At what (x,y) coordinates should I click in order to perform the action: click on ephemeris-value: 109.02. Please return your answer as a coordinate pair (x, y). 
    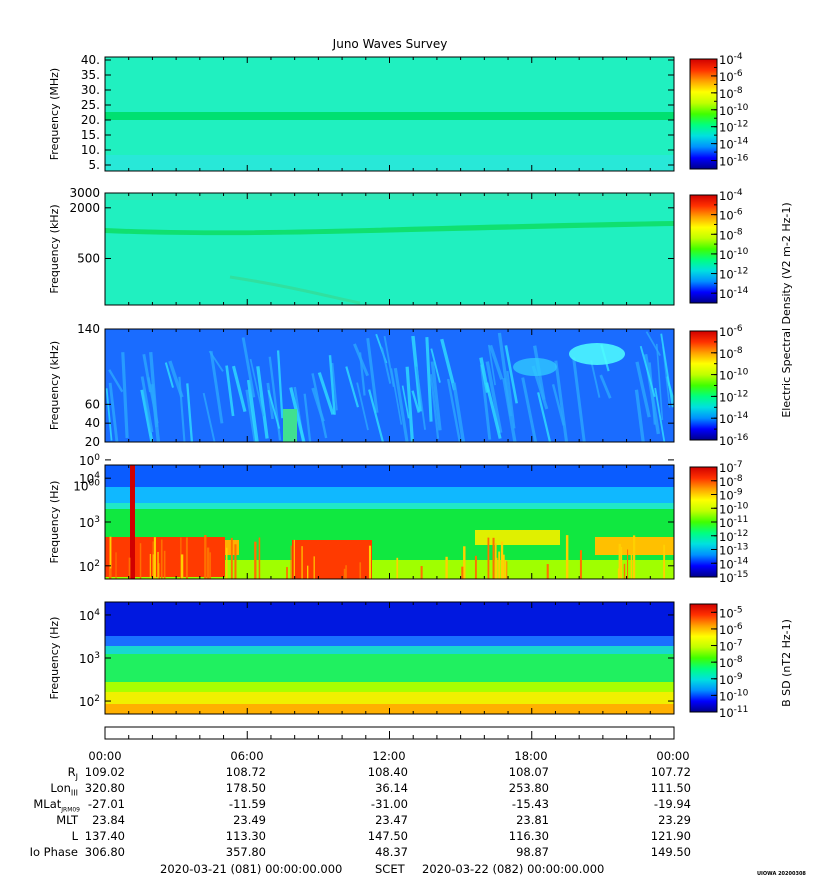
    Looking at the image, I should click on (104, 772).